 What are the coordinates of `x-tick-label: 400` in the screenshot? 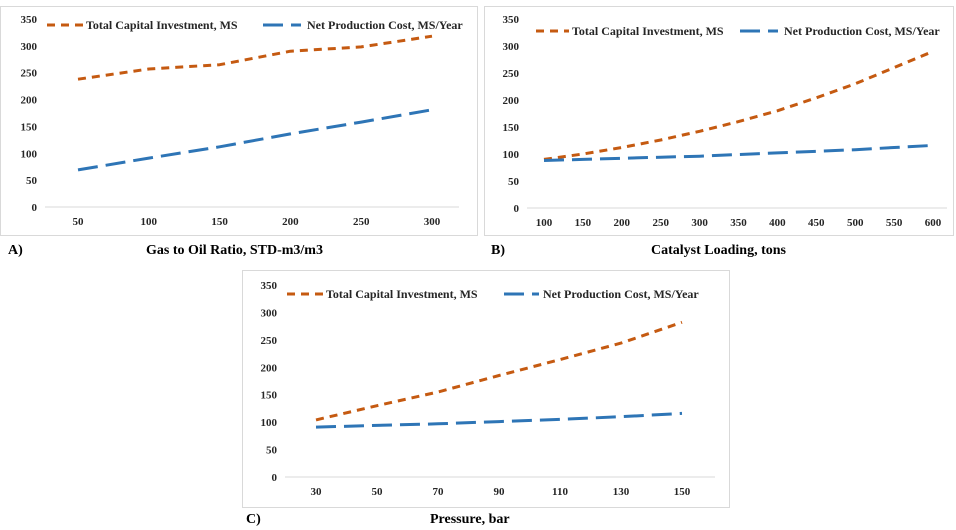 It's located at (777, 223).